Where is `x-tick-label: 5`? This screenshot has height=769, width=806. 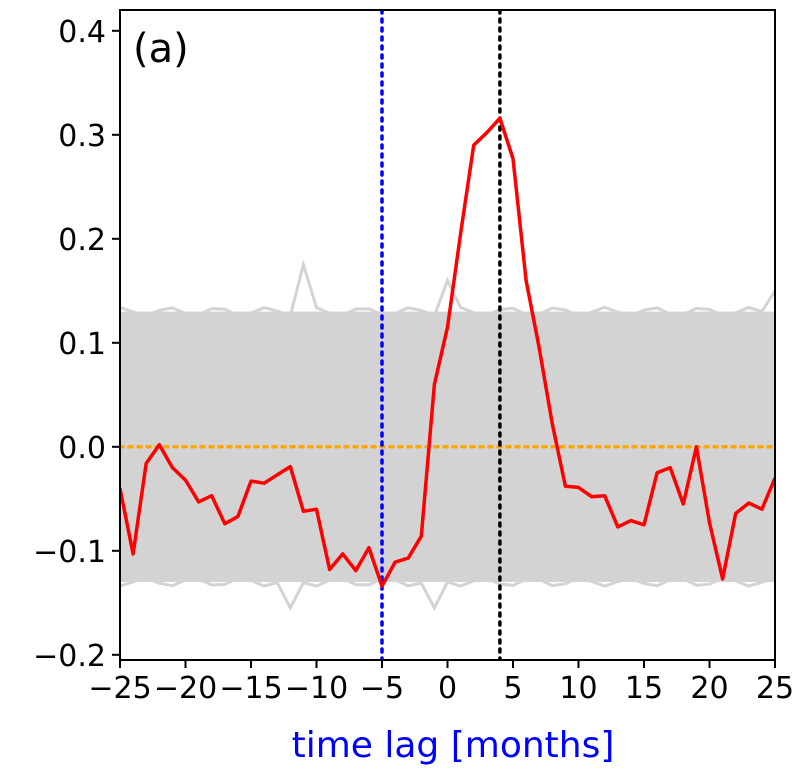 x-tick-label: 5 is located at coordinates (512, 688).